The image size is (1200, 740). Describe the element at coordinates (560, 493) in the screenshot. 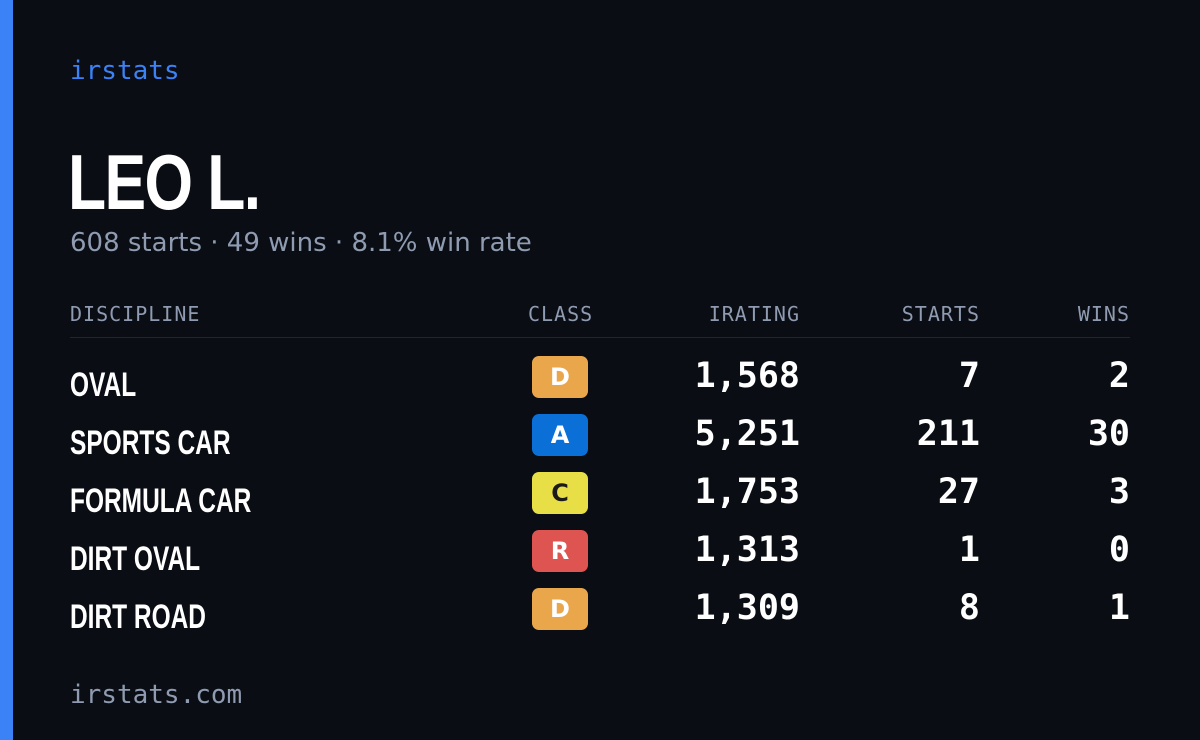

I see `class-badge: C` at that location.